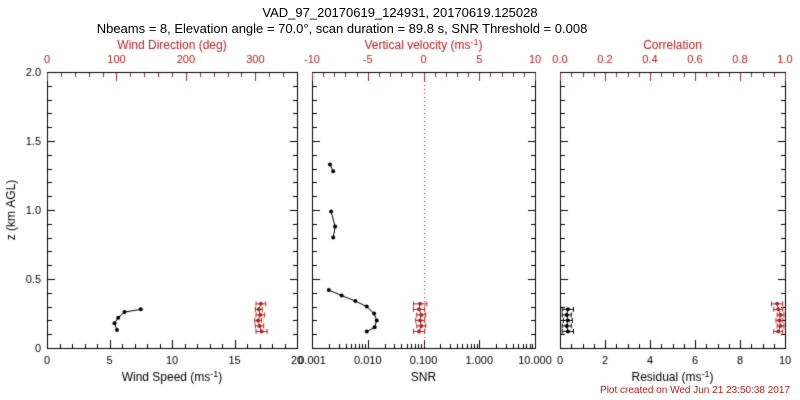 The height and width of the screenshot is (400, 800). What do you see at coordinates (695, 390) in the screenshot?
I see `plot-credit: Plot created on Wed Jun 21 23:50:38 2017` at bounding box center [695, 390].